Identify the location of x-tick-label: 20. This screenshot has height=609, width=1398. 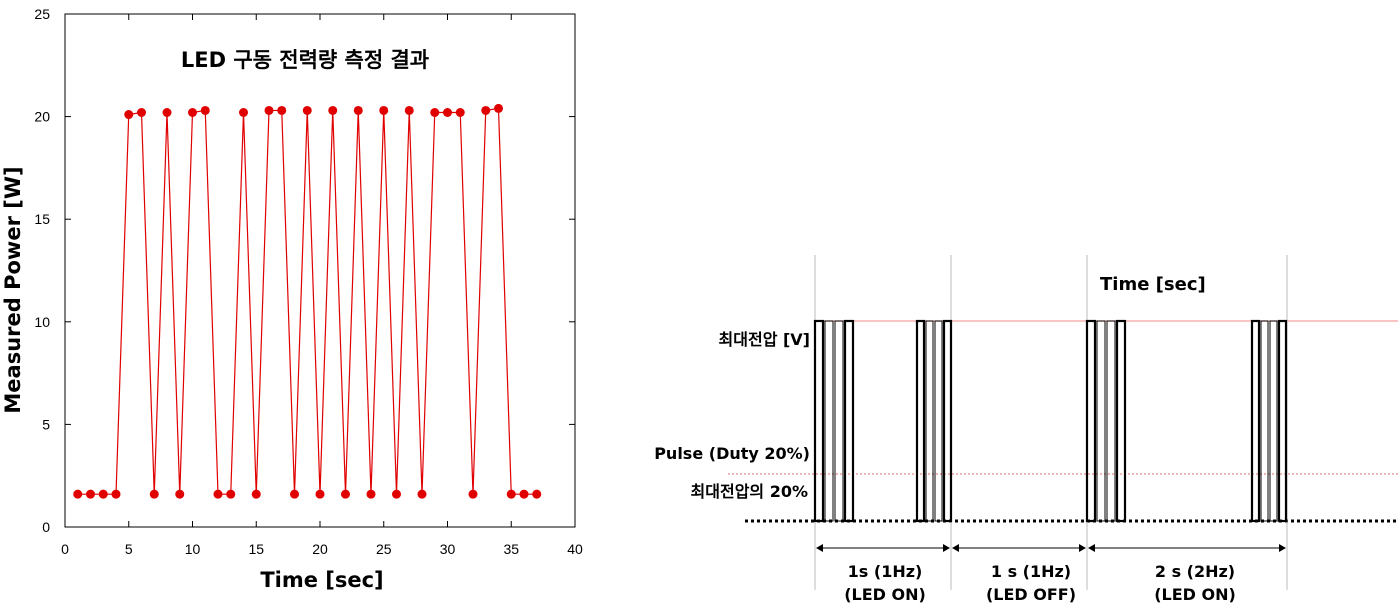
(320, 549).